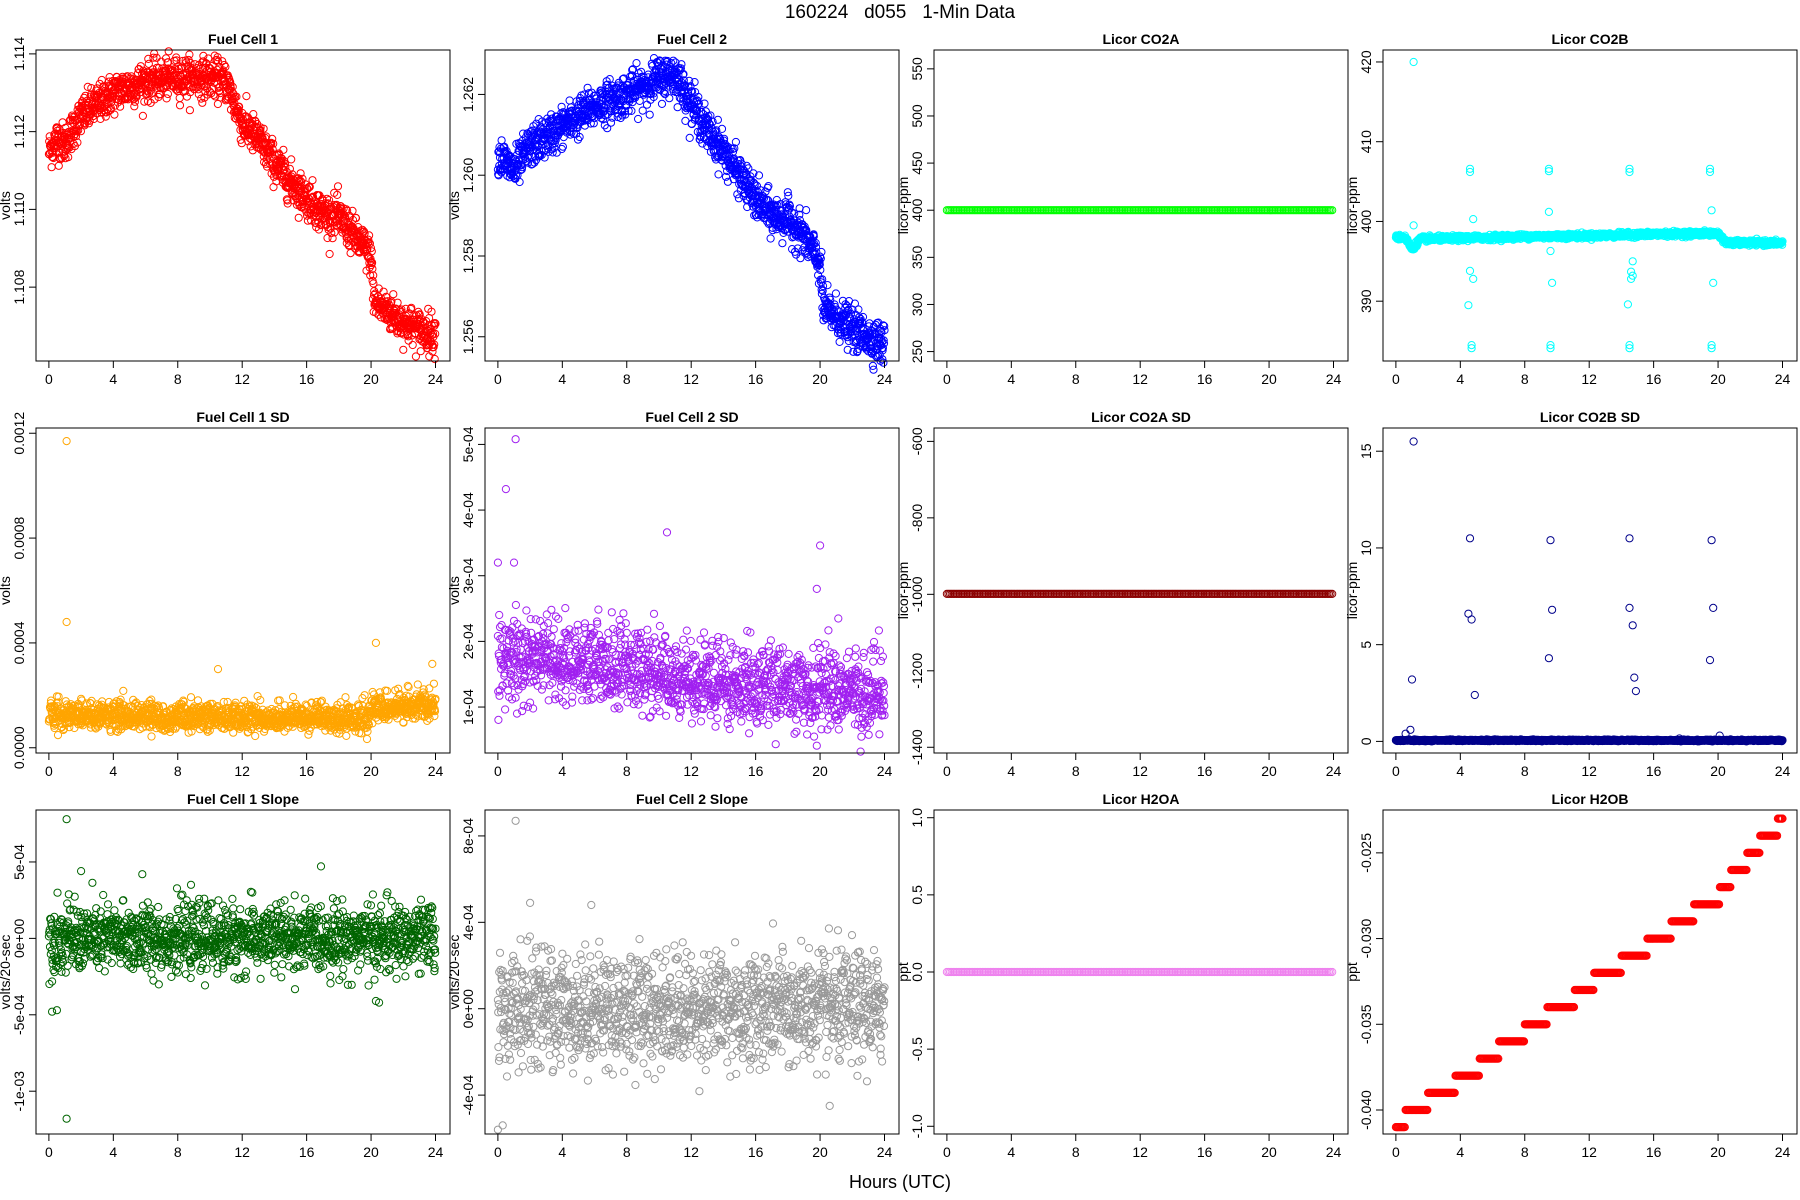 Image resolution: width=1800 pixels, height=1200 pixels. Describe the element at coordinates (917, 69) in the screenshot. I see `y-tick-label: 550` at that location.